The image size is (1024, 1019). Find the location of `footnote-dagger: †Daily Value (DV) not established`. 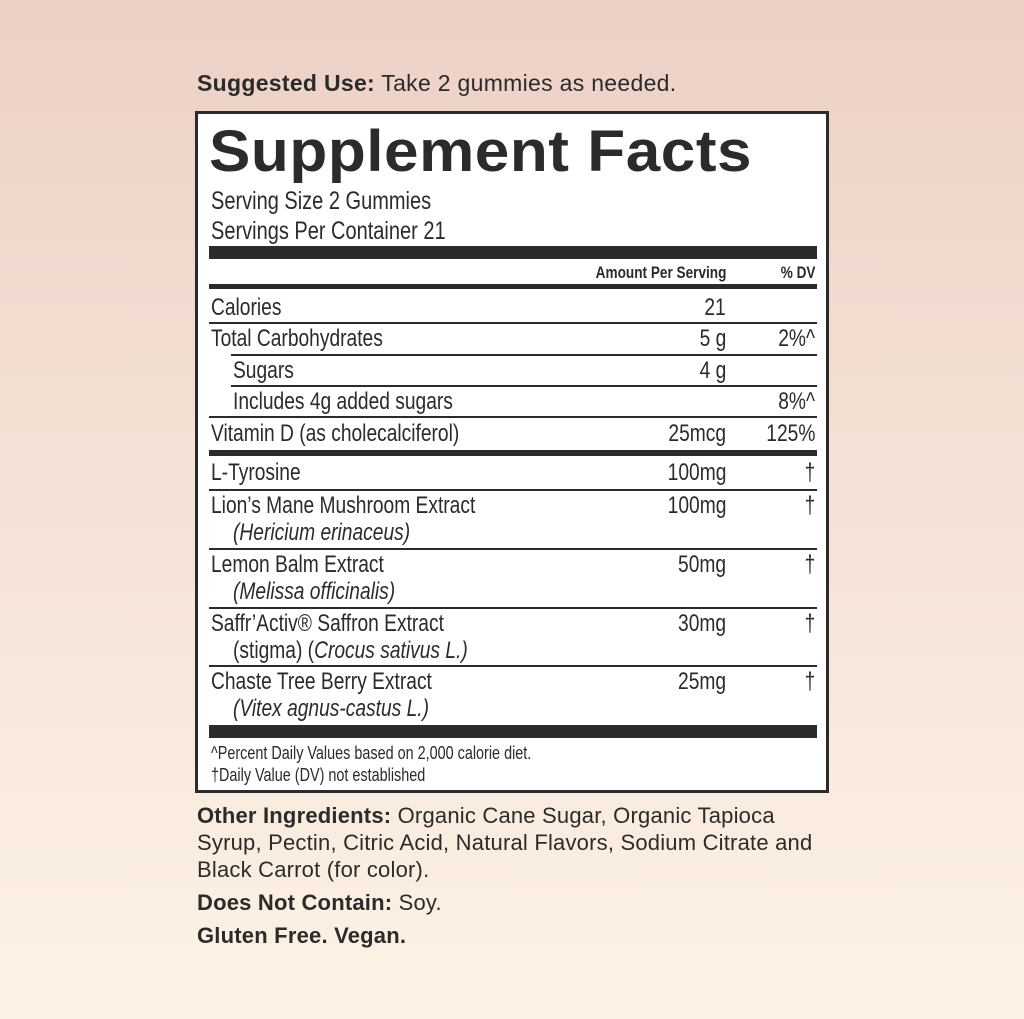

footnote-dagger: †Daily Value (DV) not established is located at coordinates (318, 775).